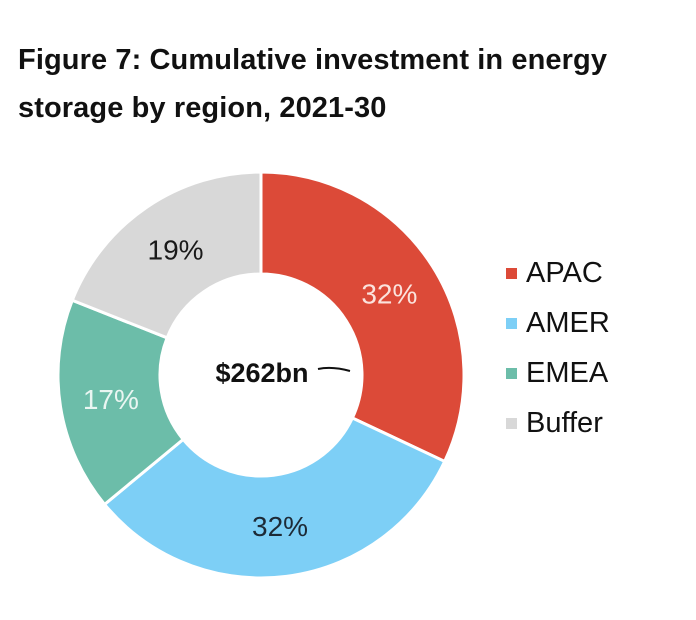 The height and width of the screenshot is (620, 696). What do you see at coordinates (564, 422) in the screenshot?
I see `legend-label-buffer: Buffer` at bounding box center [564, 422].